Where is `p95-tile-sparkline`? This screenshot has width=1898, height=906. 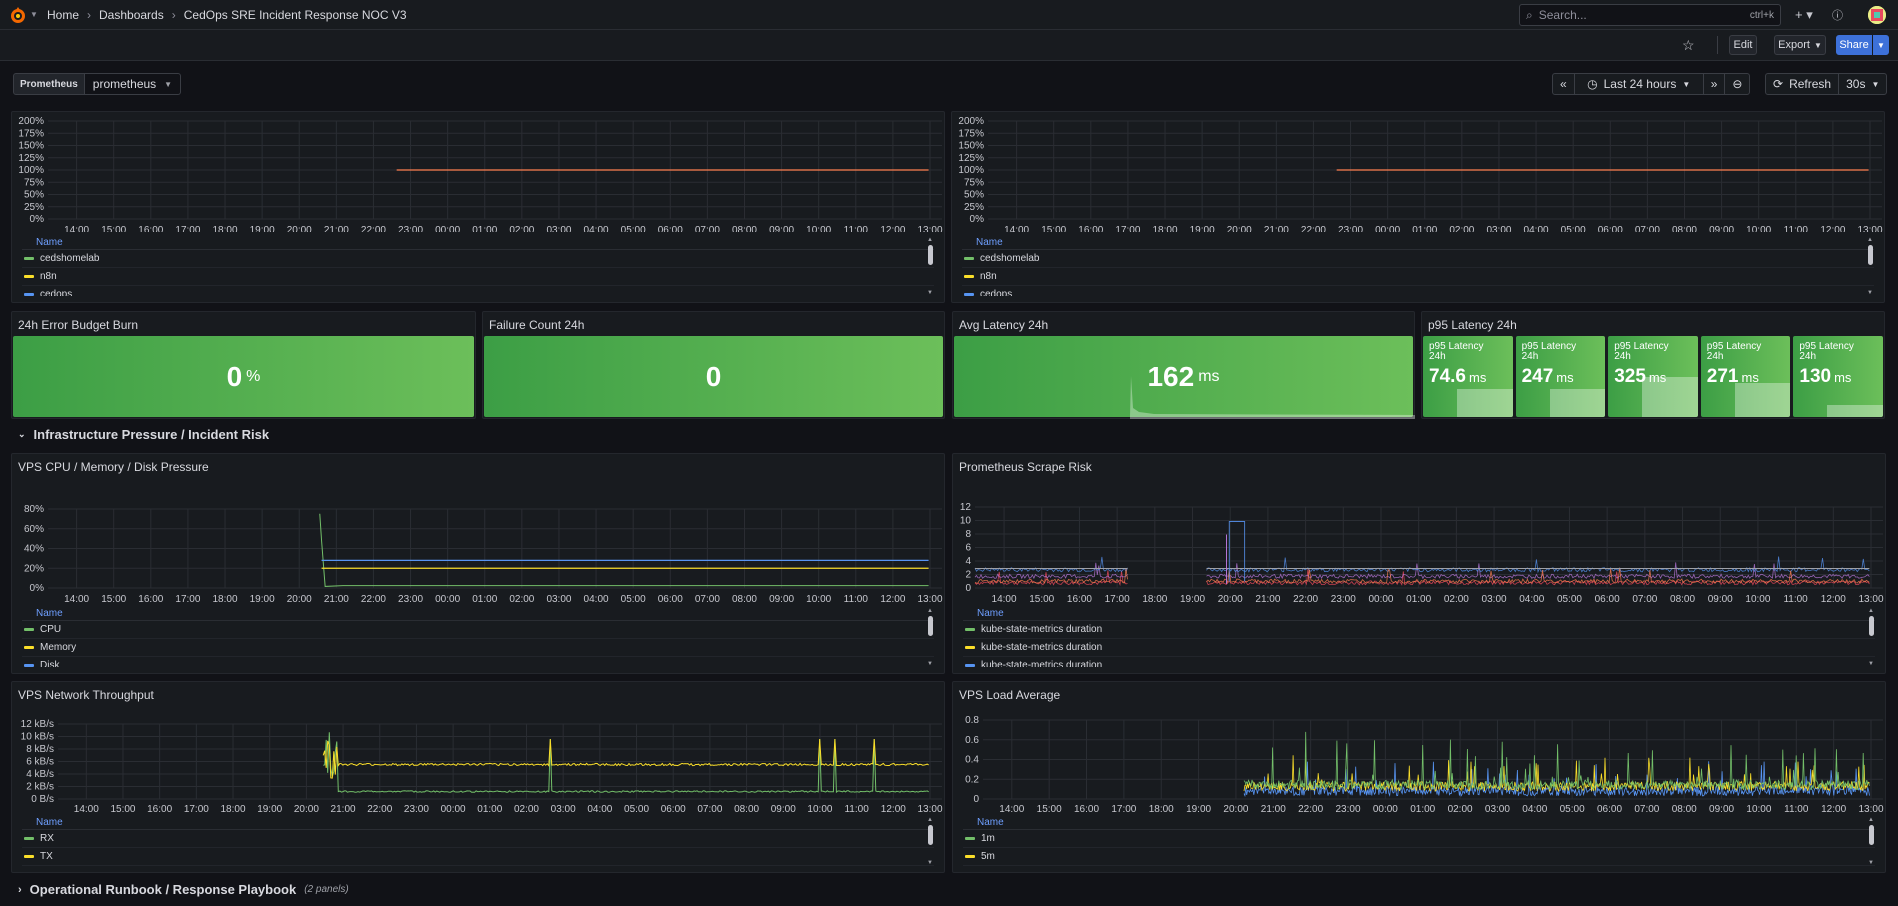 p95-tile-sparkline is located at coordinates (1485, 402).